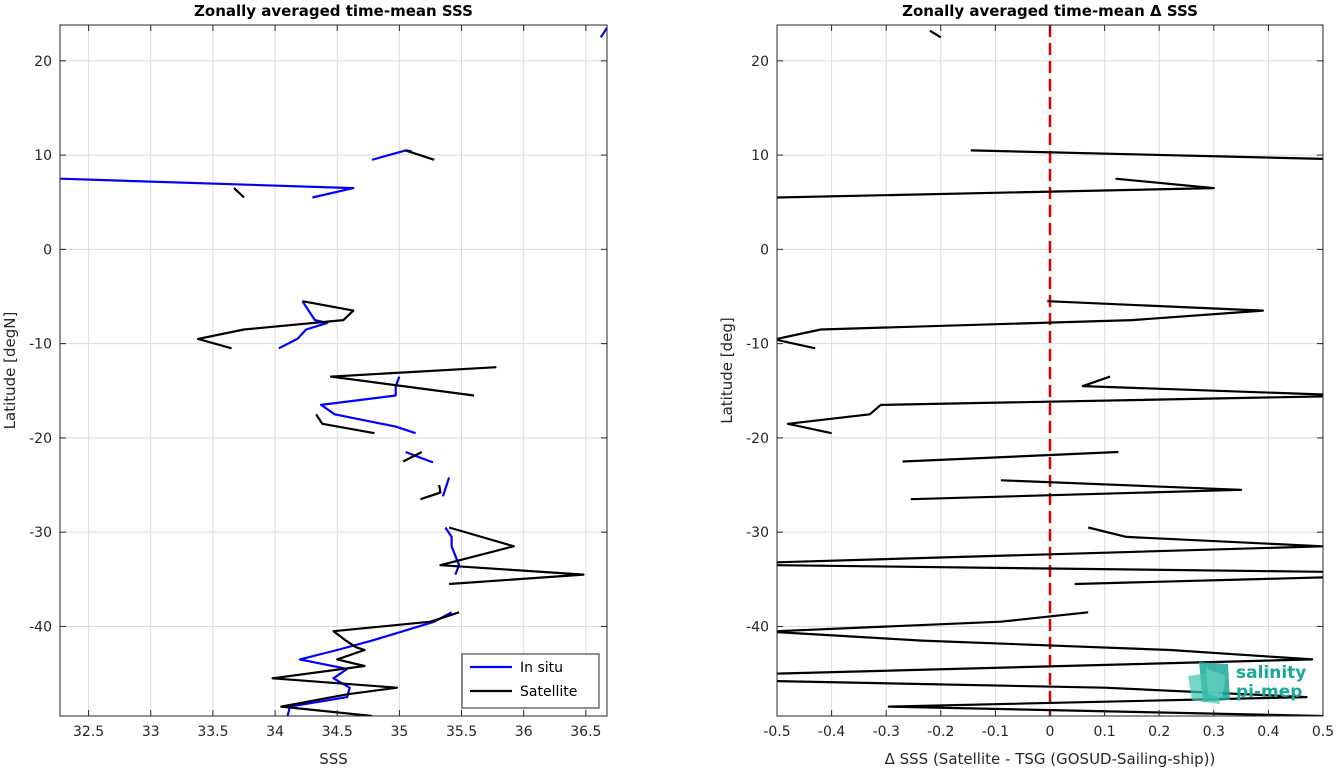  What do you see at coordinates (399, 732) in the screenshot?
I see `x-tick-label: 35` at bounding box center [399, 732].